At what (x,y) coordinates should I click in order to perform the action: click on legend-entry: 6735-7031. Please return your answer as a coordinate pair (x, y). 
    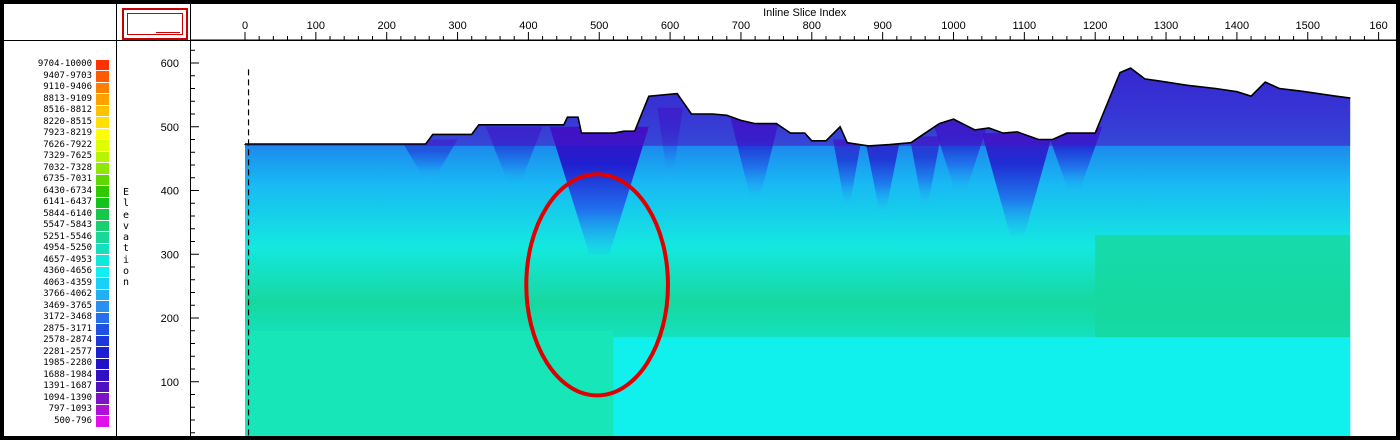
    Looking at the image, I should click on (60, 180).